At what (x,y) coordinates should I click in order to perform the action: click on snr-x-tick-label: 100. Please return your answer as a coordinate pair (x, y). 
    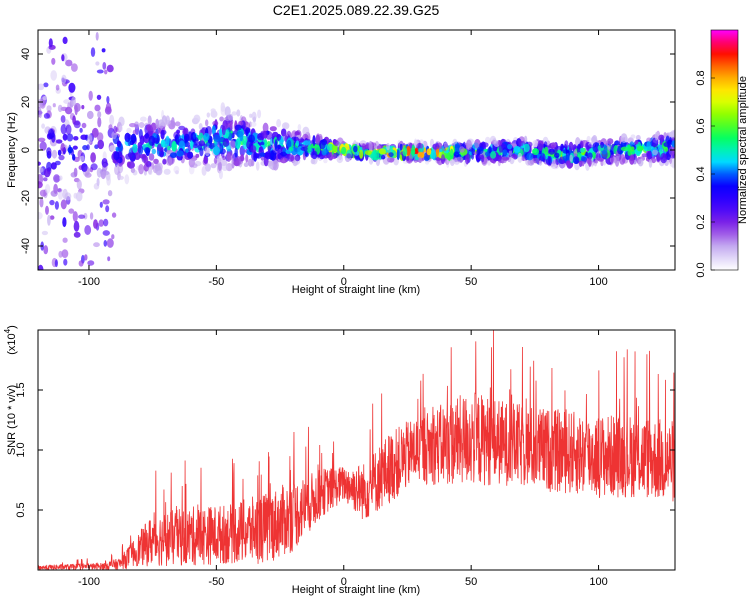
    Looking at the image, I should click on (598, 582).